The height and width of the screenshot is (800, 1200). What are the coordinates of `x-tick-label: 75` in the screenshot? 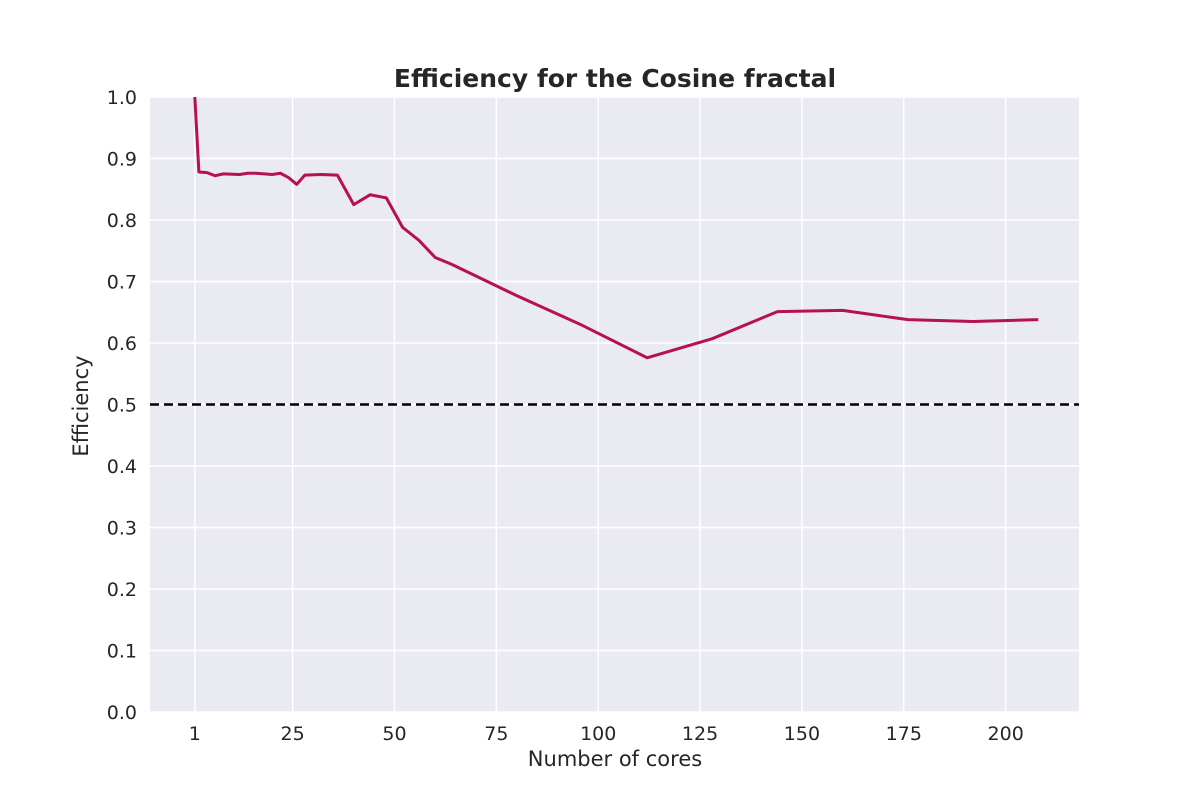 It's located at (496, 734).